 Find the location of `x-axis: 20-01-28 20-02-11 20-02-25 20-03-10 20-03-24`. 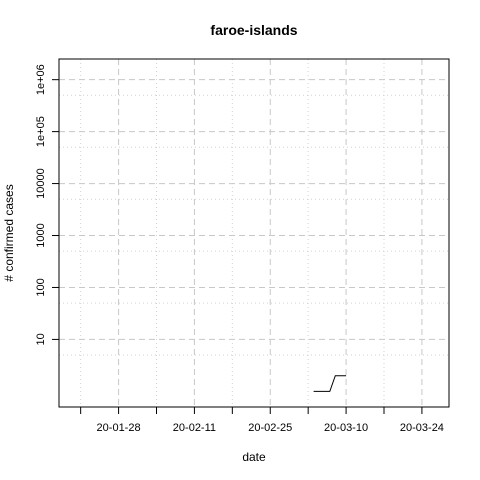

x-axis: 20-01-28 20-02-11 20-02-25 20-03-10 20-03-24 is located at coordinates (262, 420).